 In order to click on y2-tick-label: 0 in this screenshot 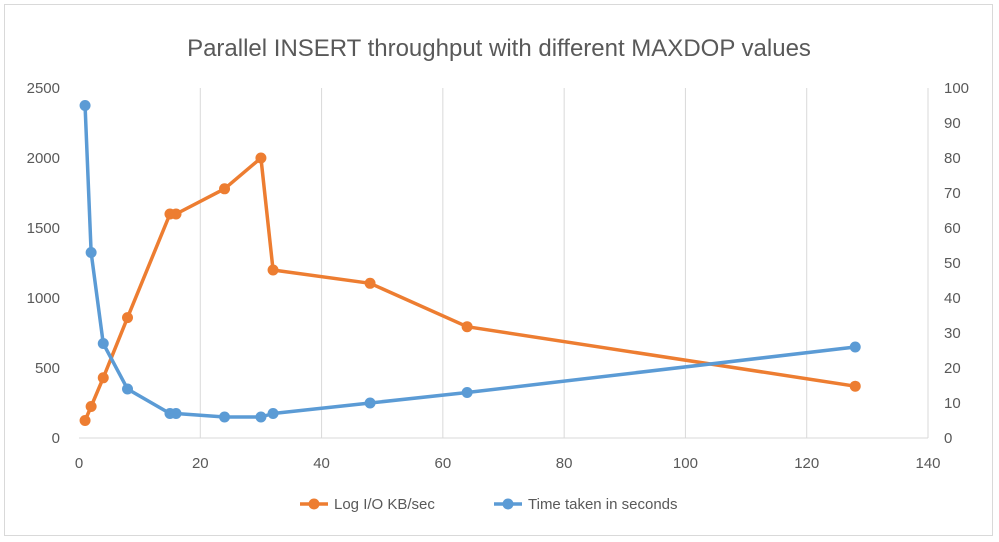, I will do `click(948, 438)`.